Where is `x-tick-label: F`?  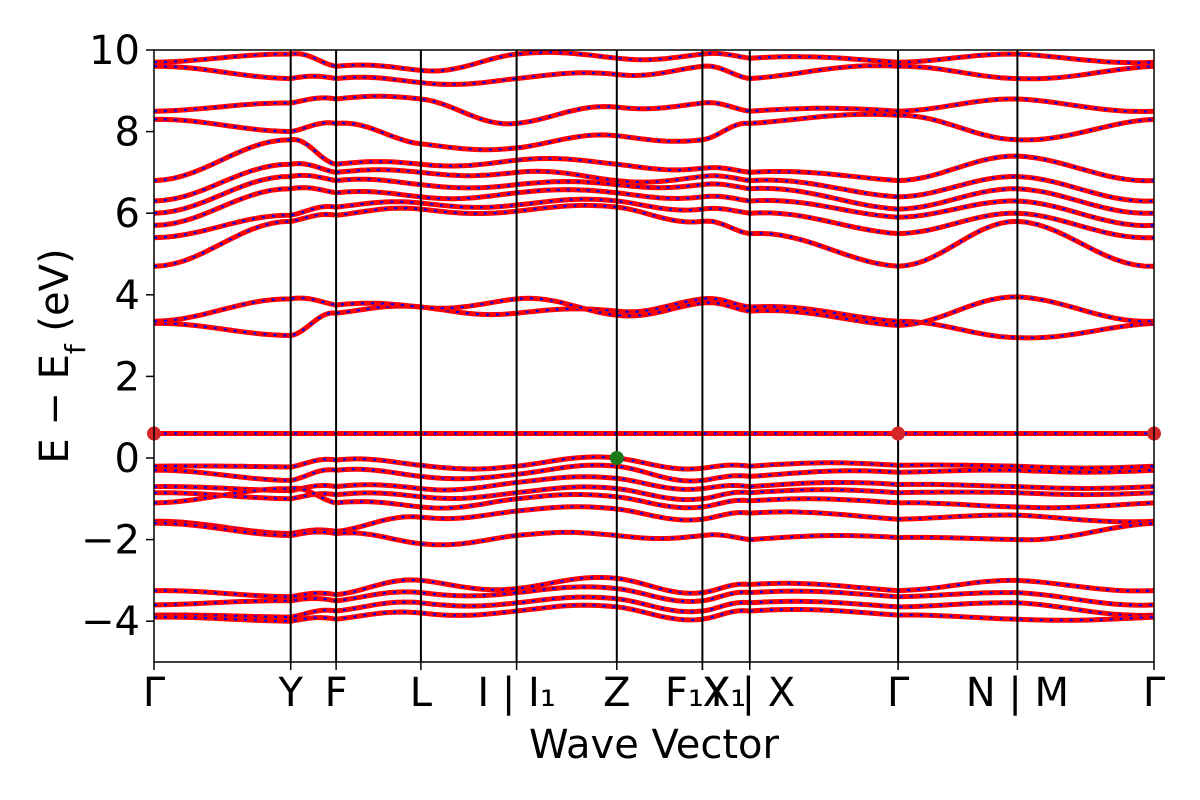 x-tick-label: F is located at coordinates (336, 693).